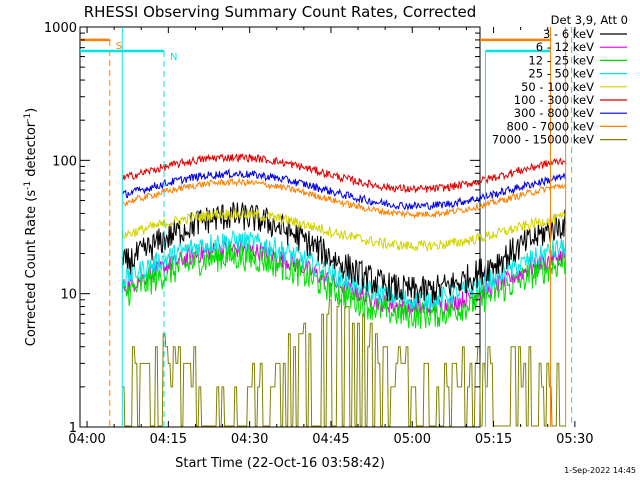 This screenshot has height=480, width=640. I want to click on x-tick-label: 05:15, so click(493, 439).